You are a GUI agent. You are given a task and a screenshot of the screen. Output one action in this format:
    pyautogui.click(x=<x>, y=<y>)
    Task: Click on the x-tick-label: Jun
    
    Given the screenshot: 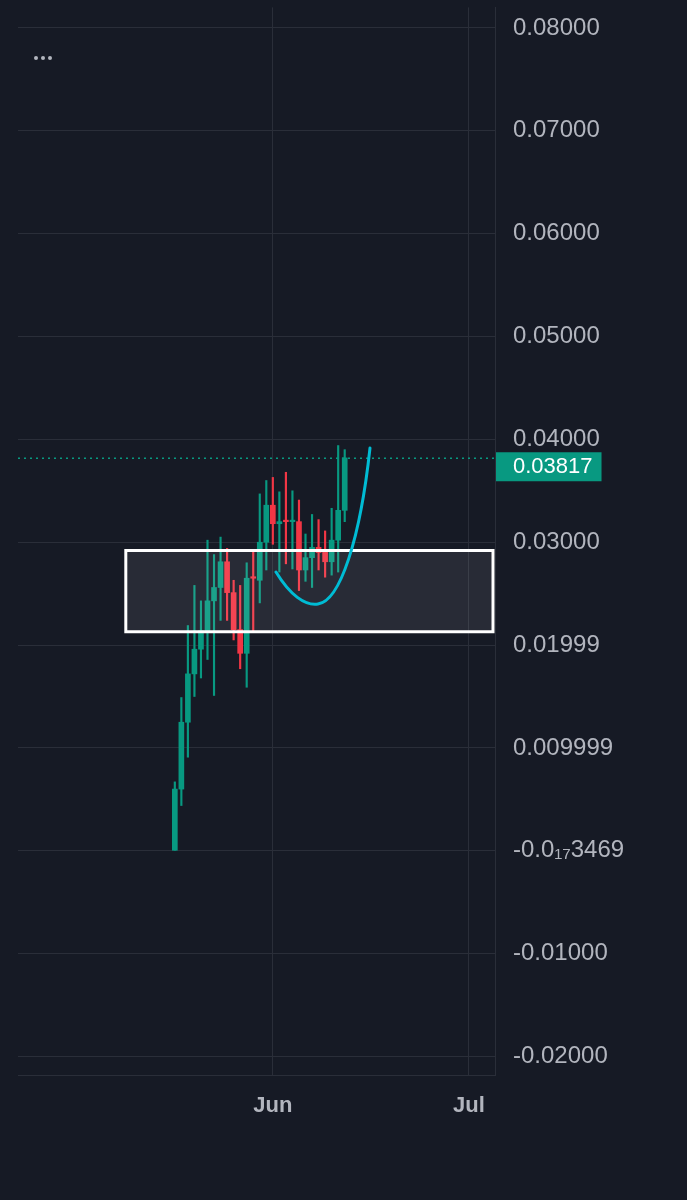 What is the action you would take?
    pyautogui.click(x=273, y=1105)
    